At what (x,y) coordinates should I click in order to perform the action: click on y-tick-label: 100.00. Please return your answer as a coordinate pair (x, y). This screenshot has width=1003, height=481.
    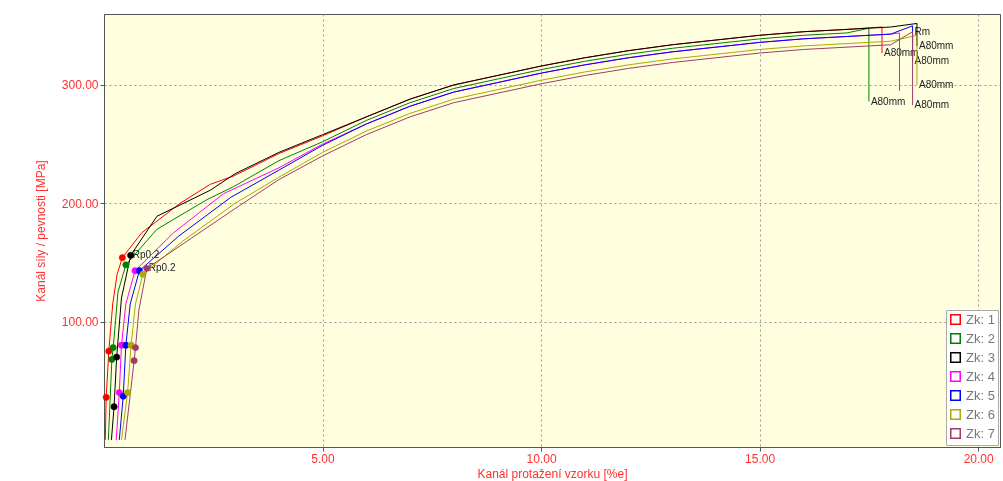
    Looking at the image, I should click on (80, 322).